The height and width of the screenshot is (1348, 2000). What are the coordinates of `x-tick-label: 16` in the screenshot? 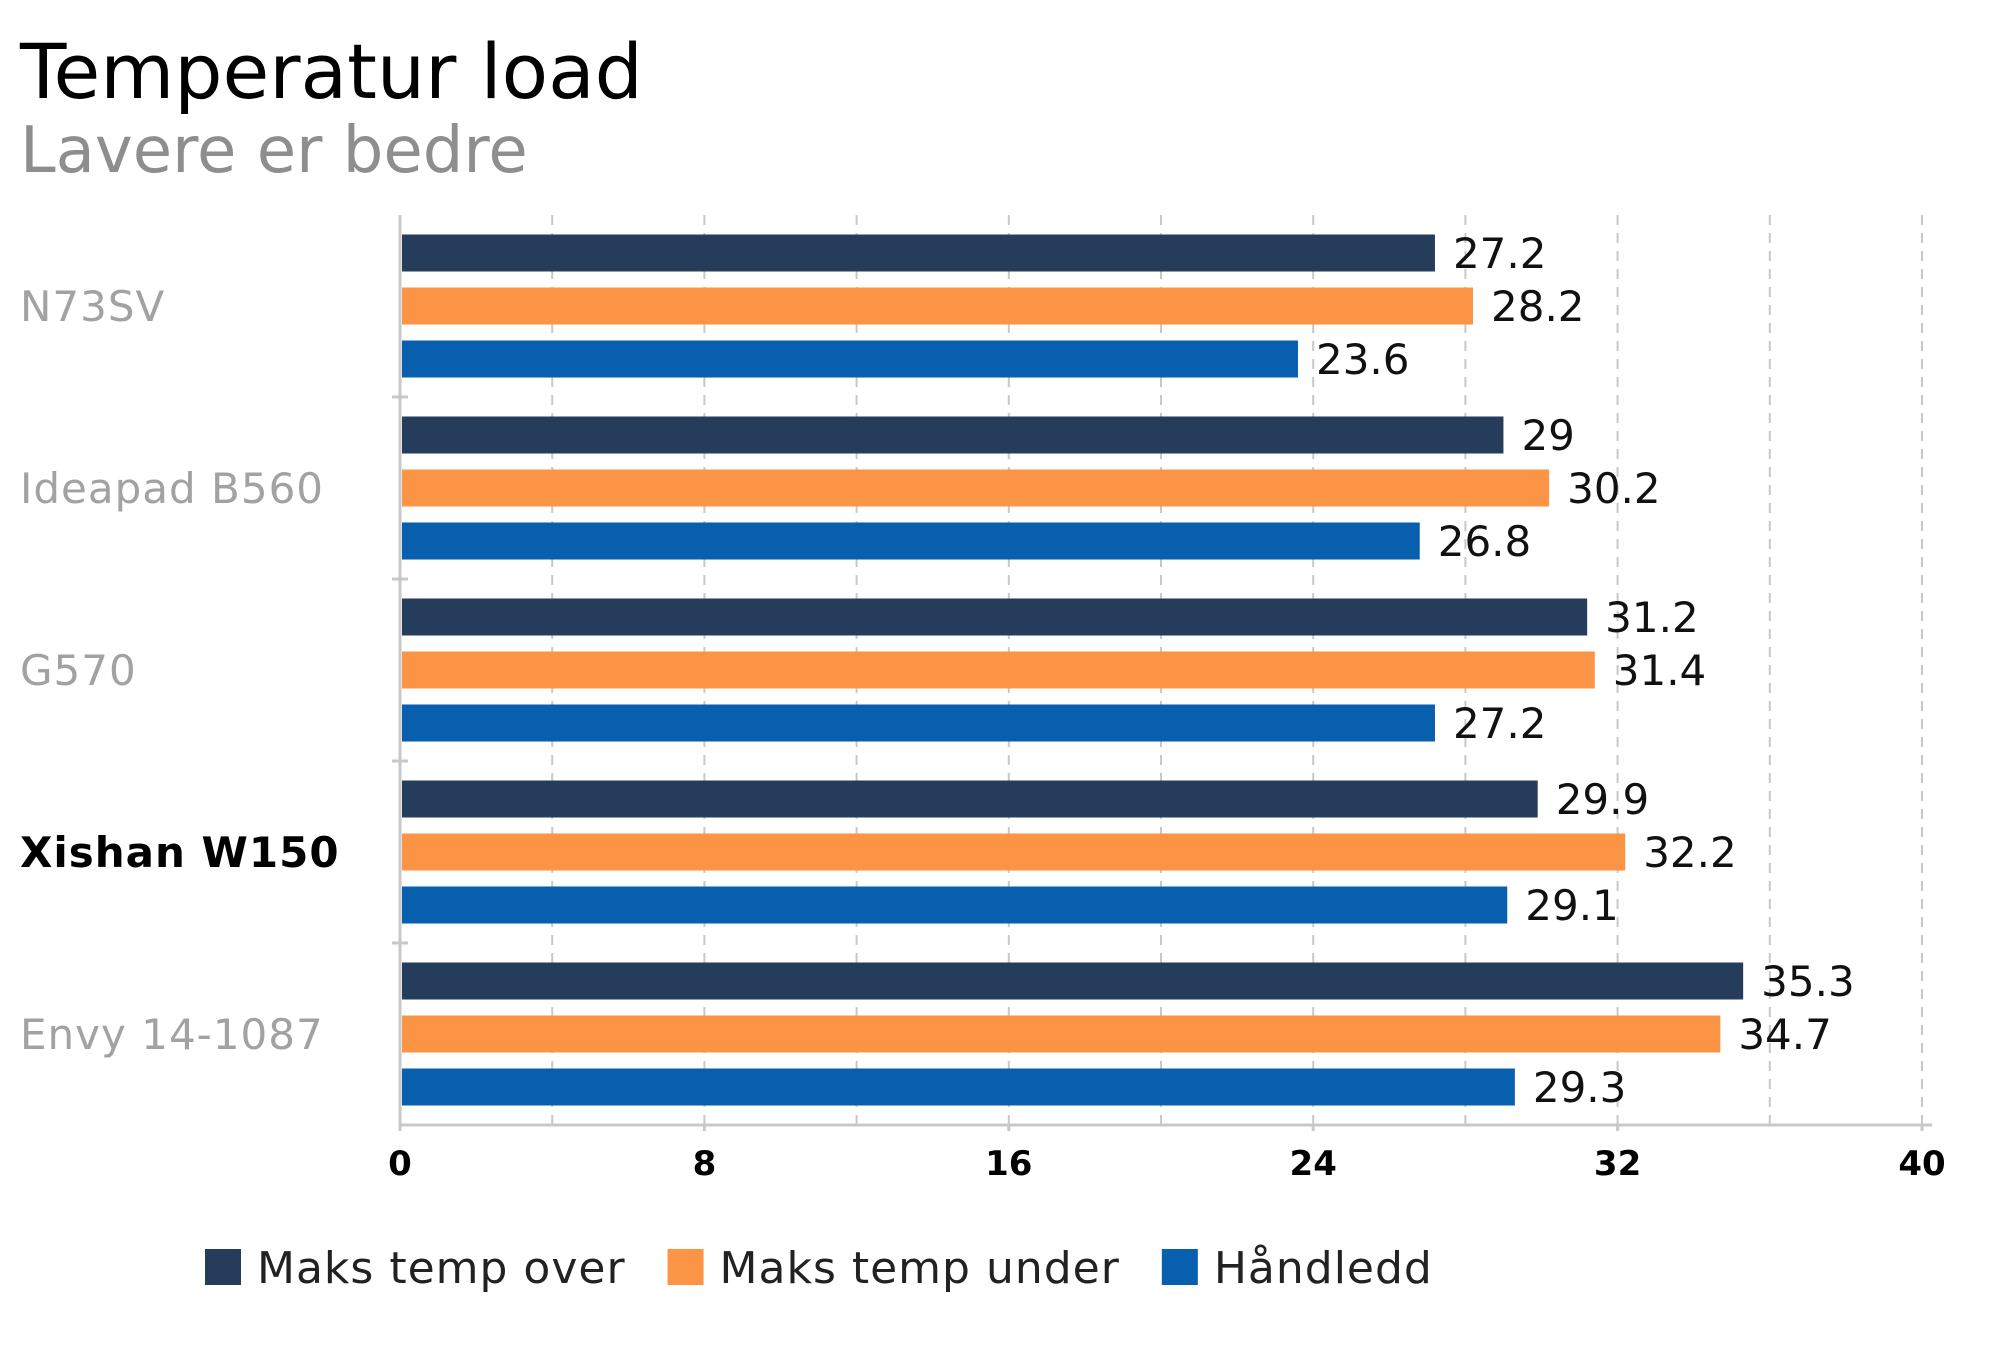 It's located at (1008, 1164).